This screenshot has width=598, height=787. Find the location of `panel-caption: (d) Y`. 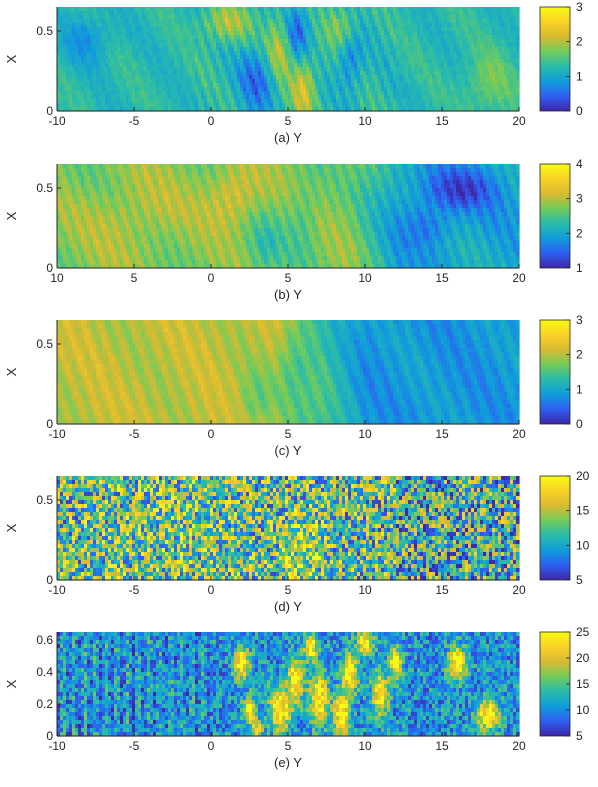

panel-caption: (d) Y is located at coordinates (288, 606).